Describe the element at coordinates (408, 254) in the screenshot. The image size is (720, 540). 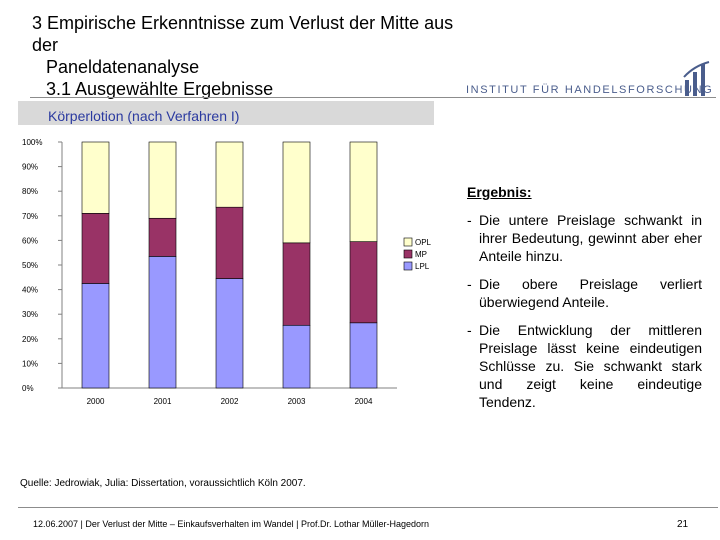
I see `legend-swatch-mp` at that location.